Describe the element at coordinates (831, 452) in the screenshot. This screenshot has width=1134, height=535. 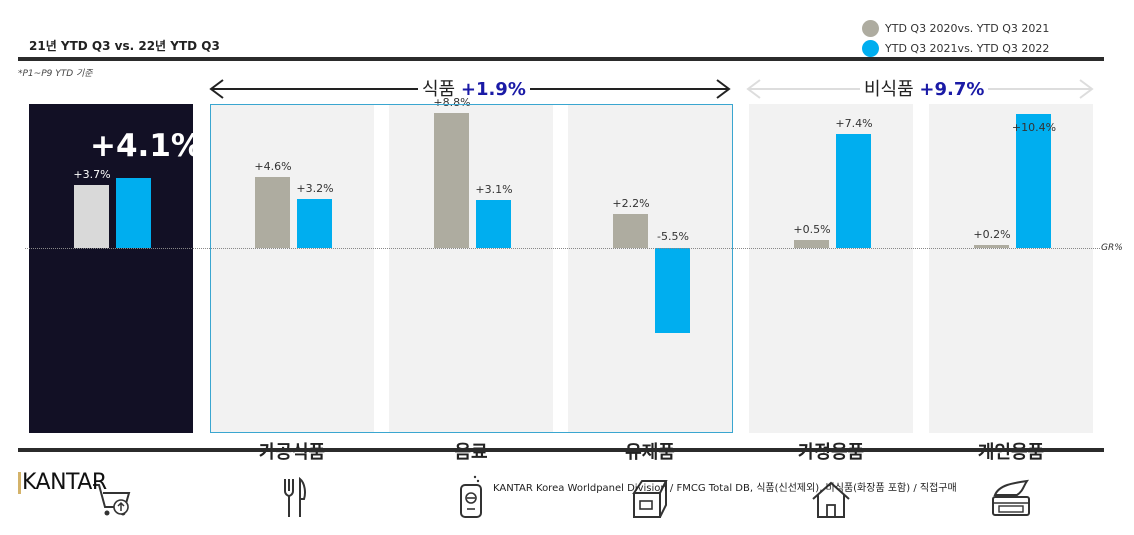
I see `category-label: 가정용품` at that location.